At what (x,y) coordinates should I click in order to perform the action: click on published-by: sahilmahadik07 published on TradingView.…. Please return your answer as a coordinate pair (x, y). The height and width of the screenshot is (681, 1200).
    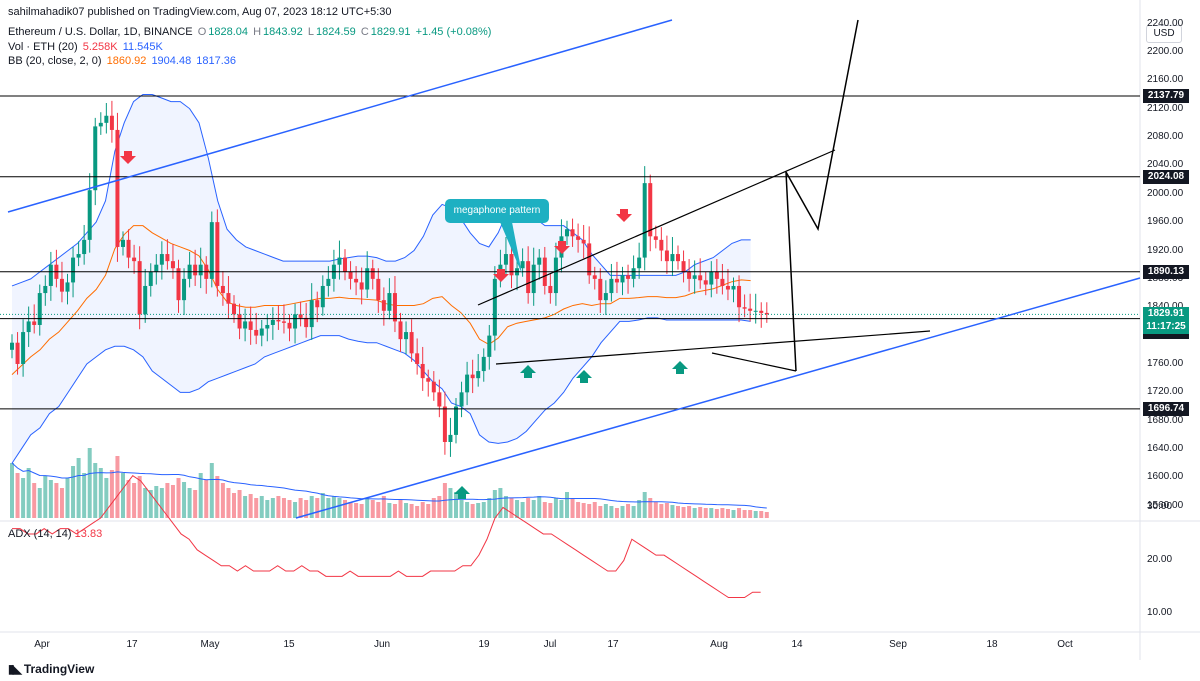
    Looking at the image, I should click on (200, 12).